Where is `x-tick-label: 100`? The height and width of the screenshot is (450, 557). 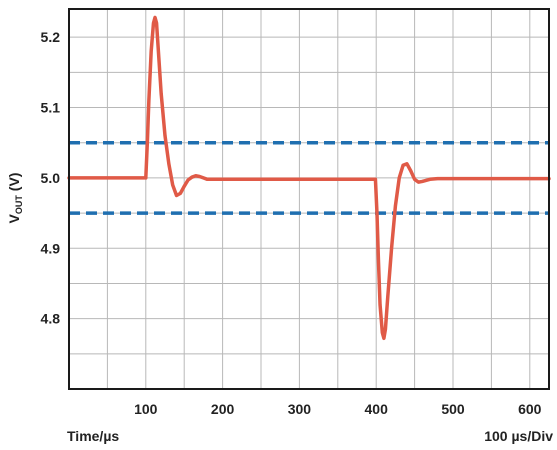 x-tick-label: 100 is located at coordinates (146, 409).